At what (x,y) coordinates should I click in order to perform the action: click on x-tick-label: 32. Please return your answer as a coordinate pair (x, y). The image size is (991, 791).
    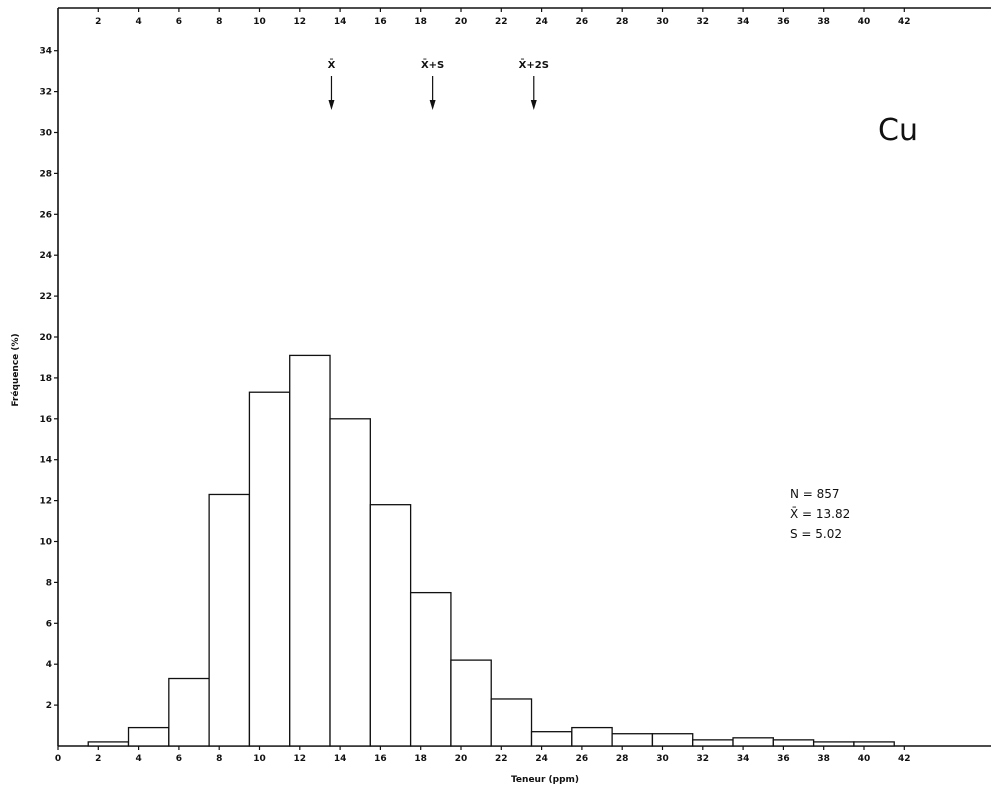
    Looking at the image, I should click on (703, 759).